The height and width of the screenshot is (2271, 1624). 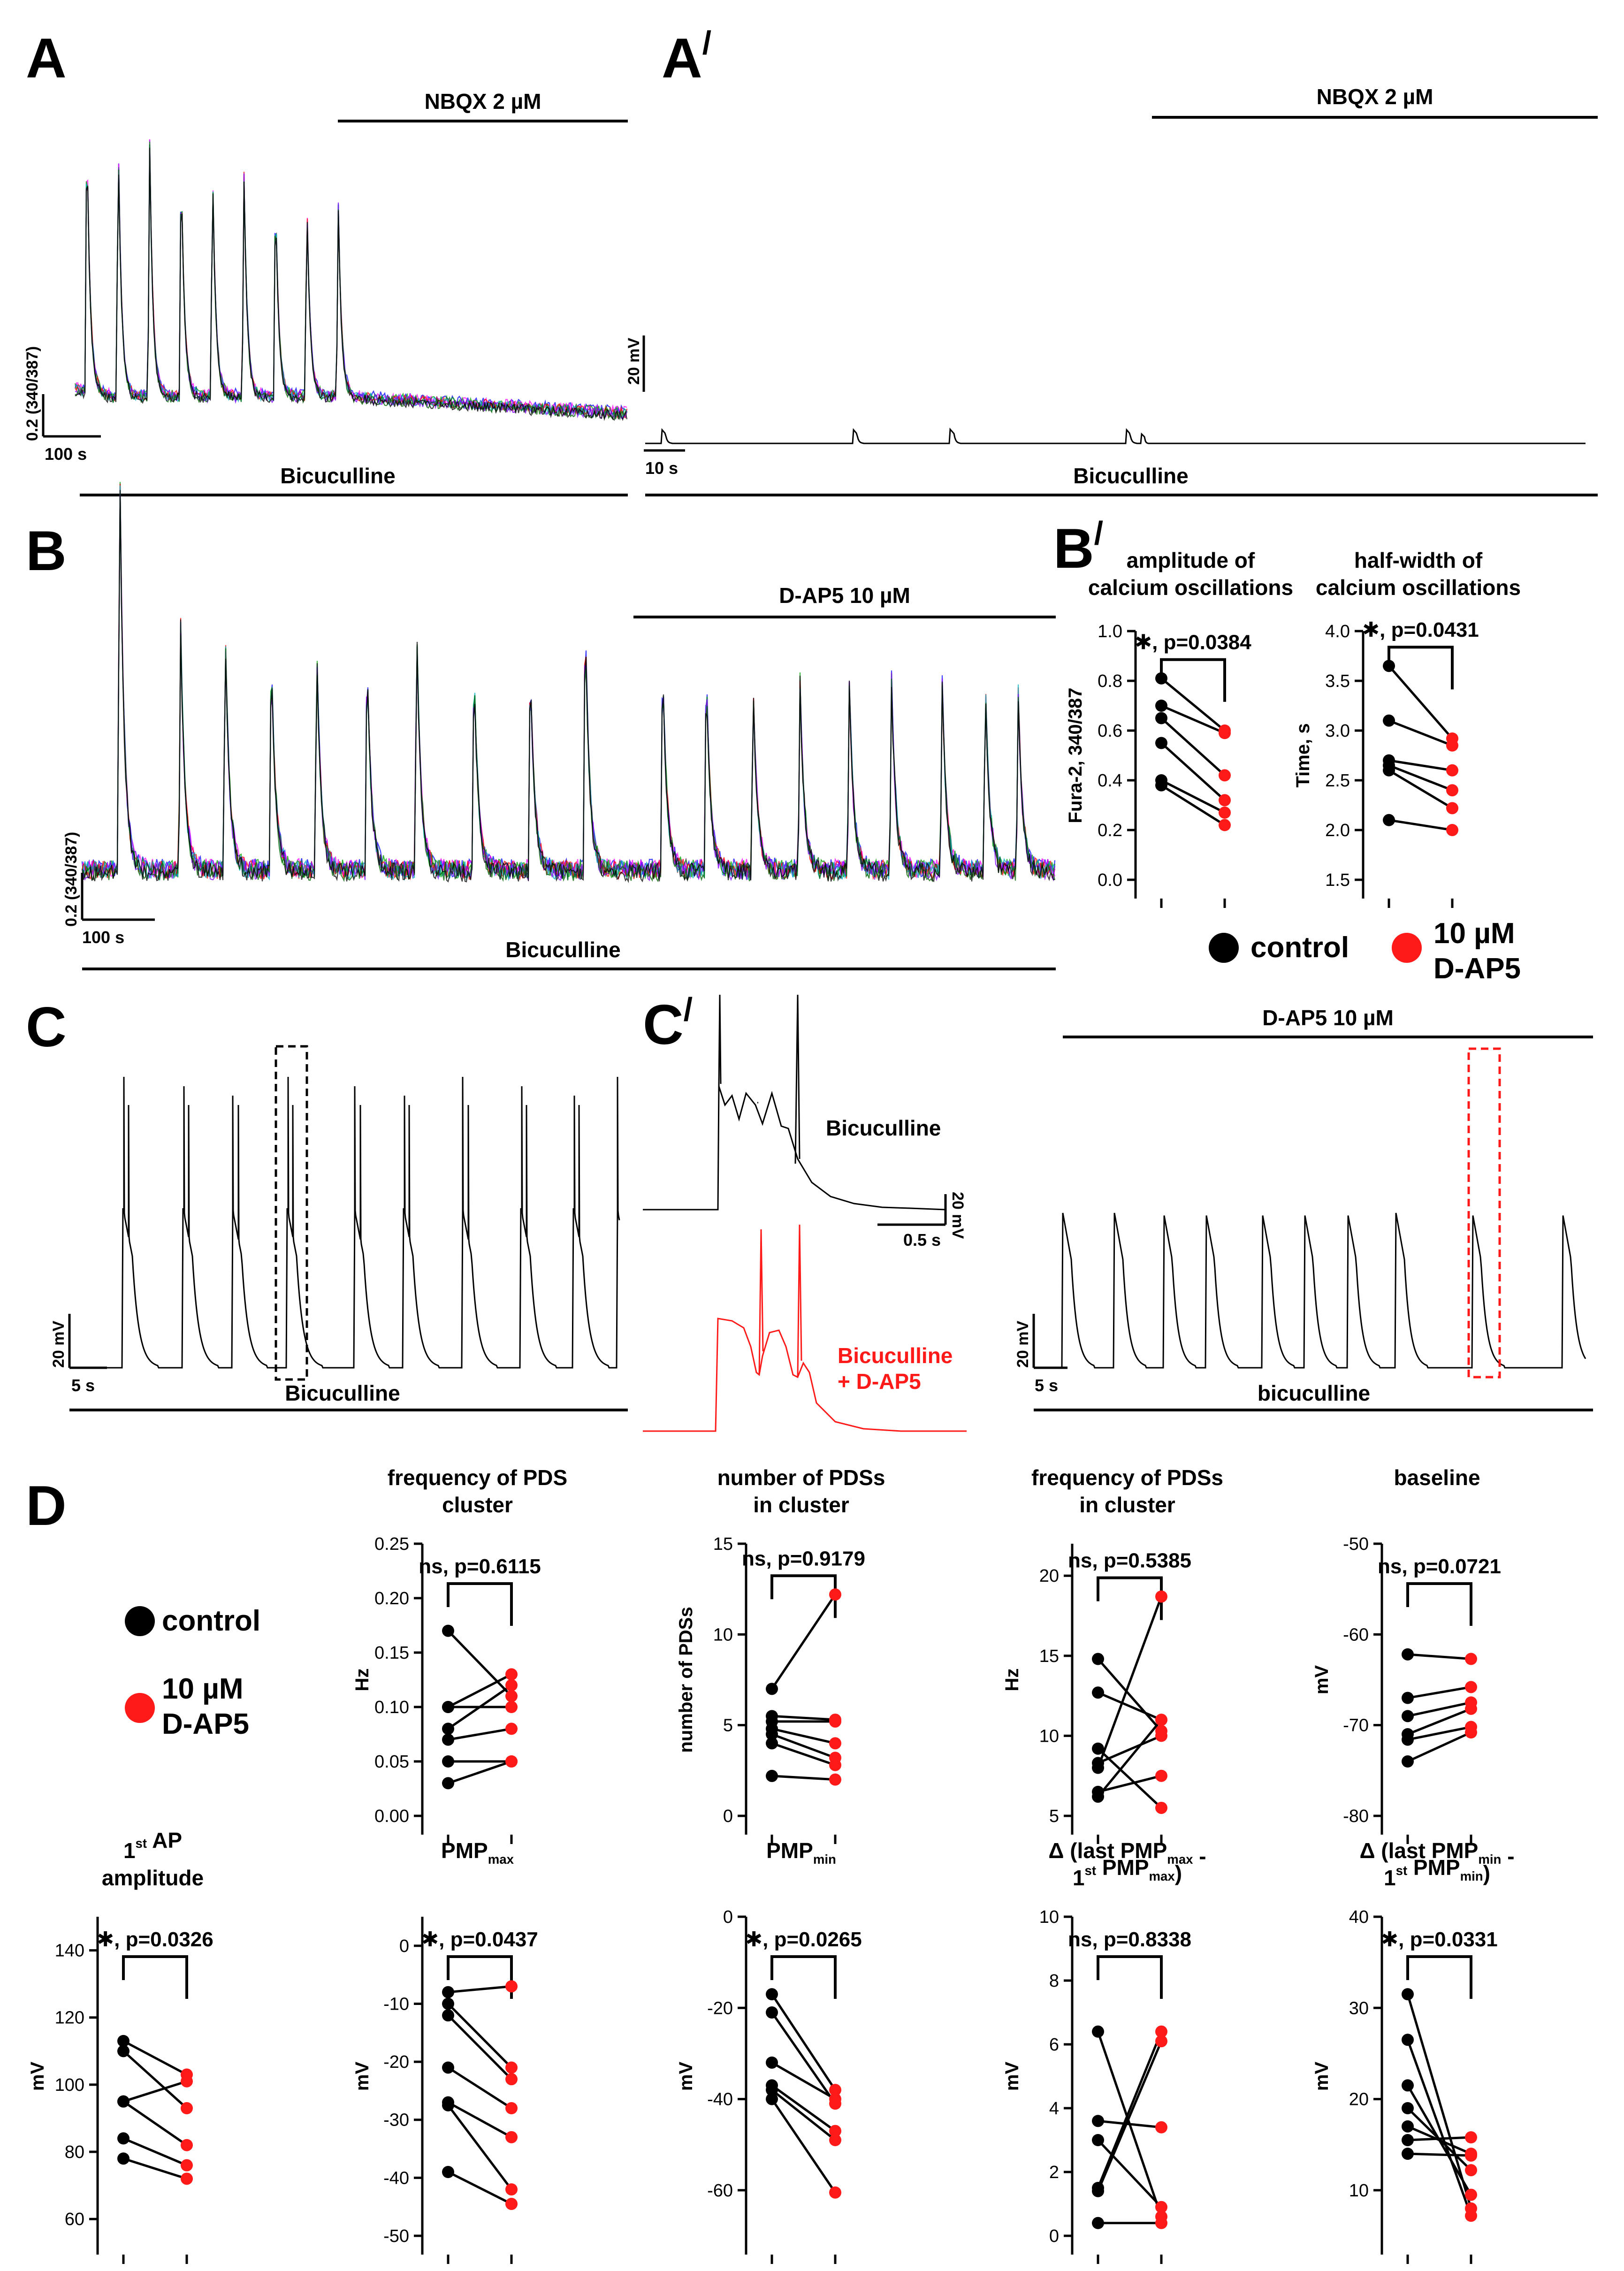 I want to click on legend-d-dap5-marker, so click(x=140, y=1708).